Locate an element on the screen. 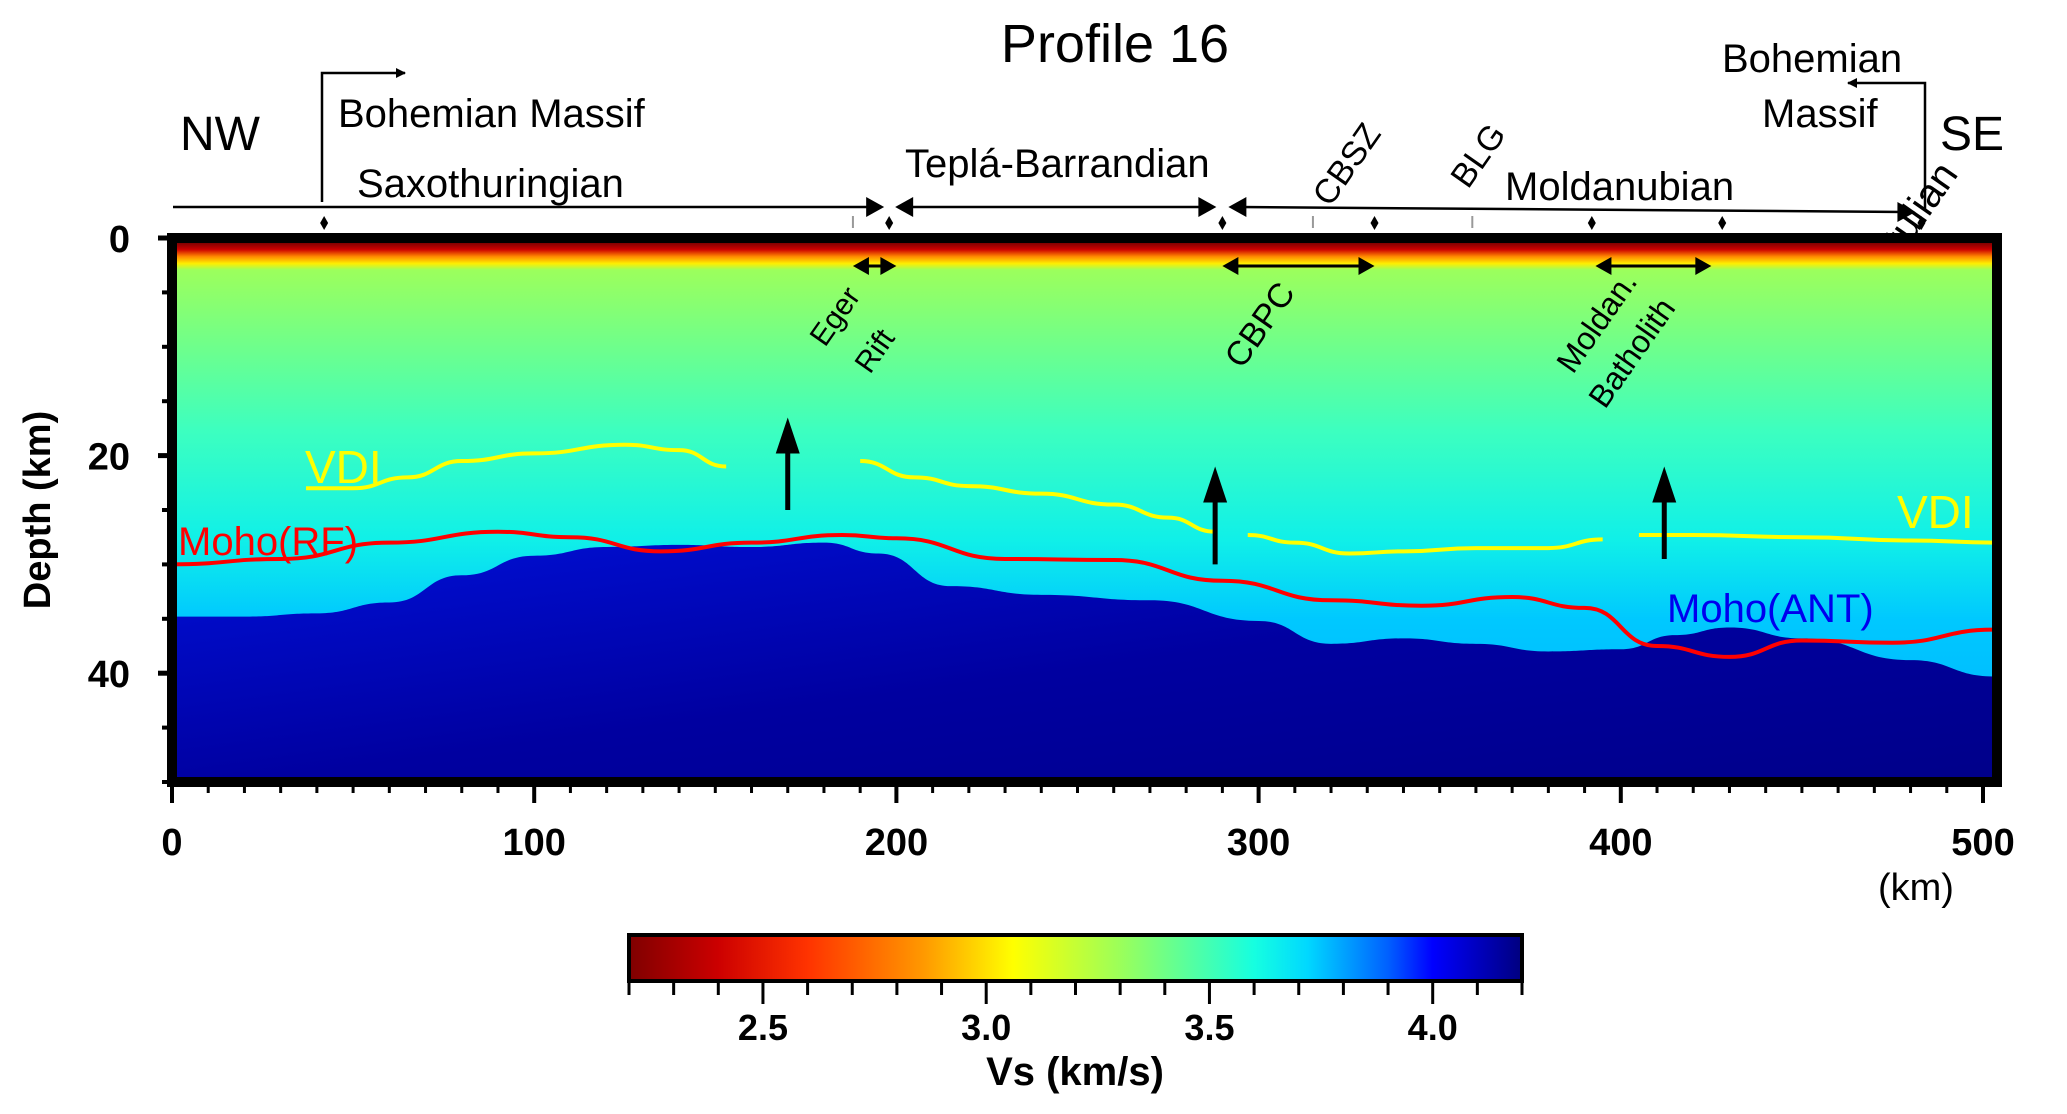 This screenshot has width=2067, height=1114. bohemian-massif-right-label-1: Bohemian is located at coordinates (1812, 59).